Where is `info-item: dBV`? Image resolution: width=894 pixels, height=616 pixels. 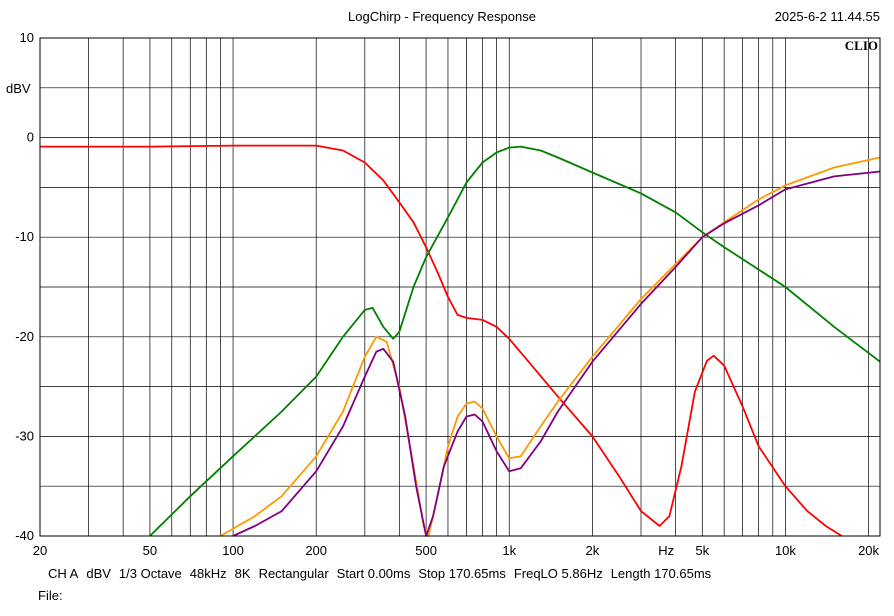
info-item: dBV is located at coordinates (98, 573).